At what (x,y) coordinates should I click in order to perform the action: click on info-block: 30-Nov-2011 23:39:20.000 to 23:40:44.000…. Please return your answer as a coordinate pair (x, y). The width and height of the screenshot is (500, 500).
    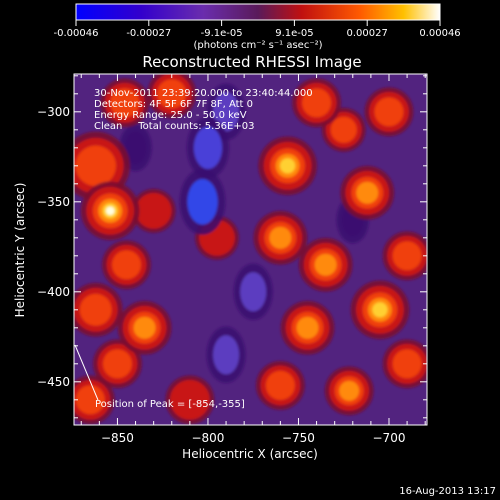
    Looking at the image, I should click on (203, 110).